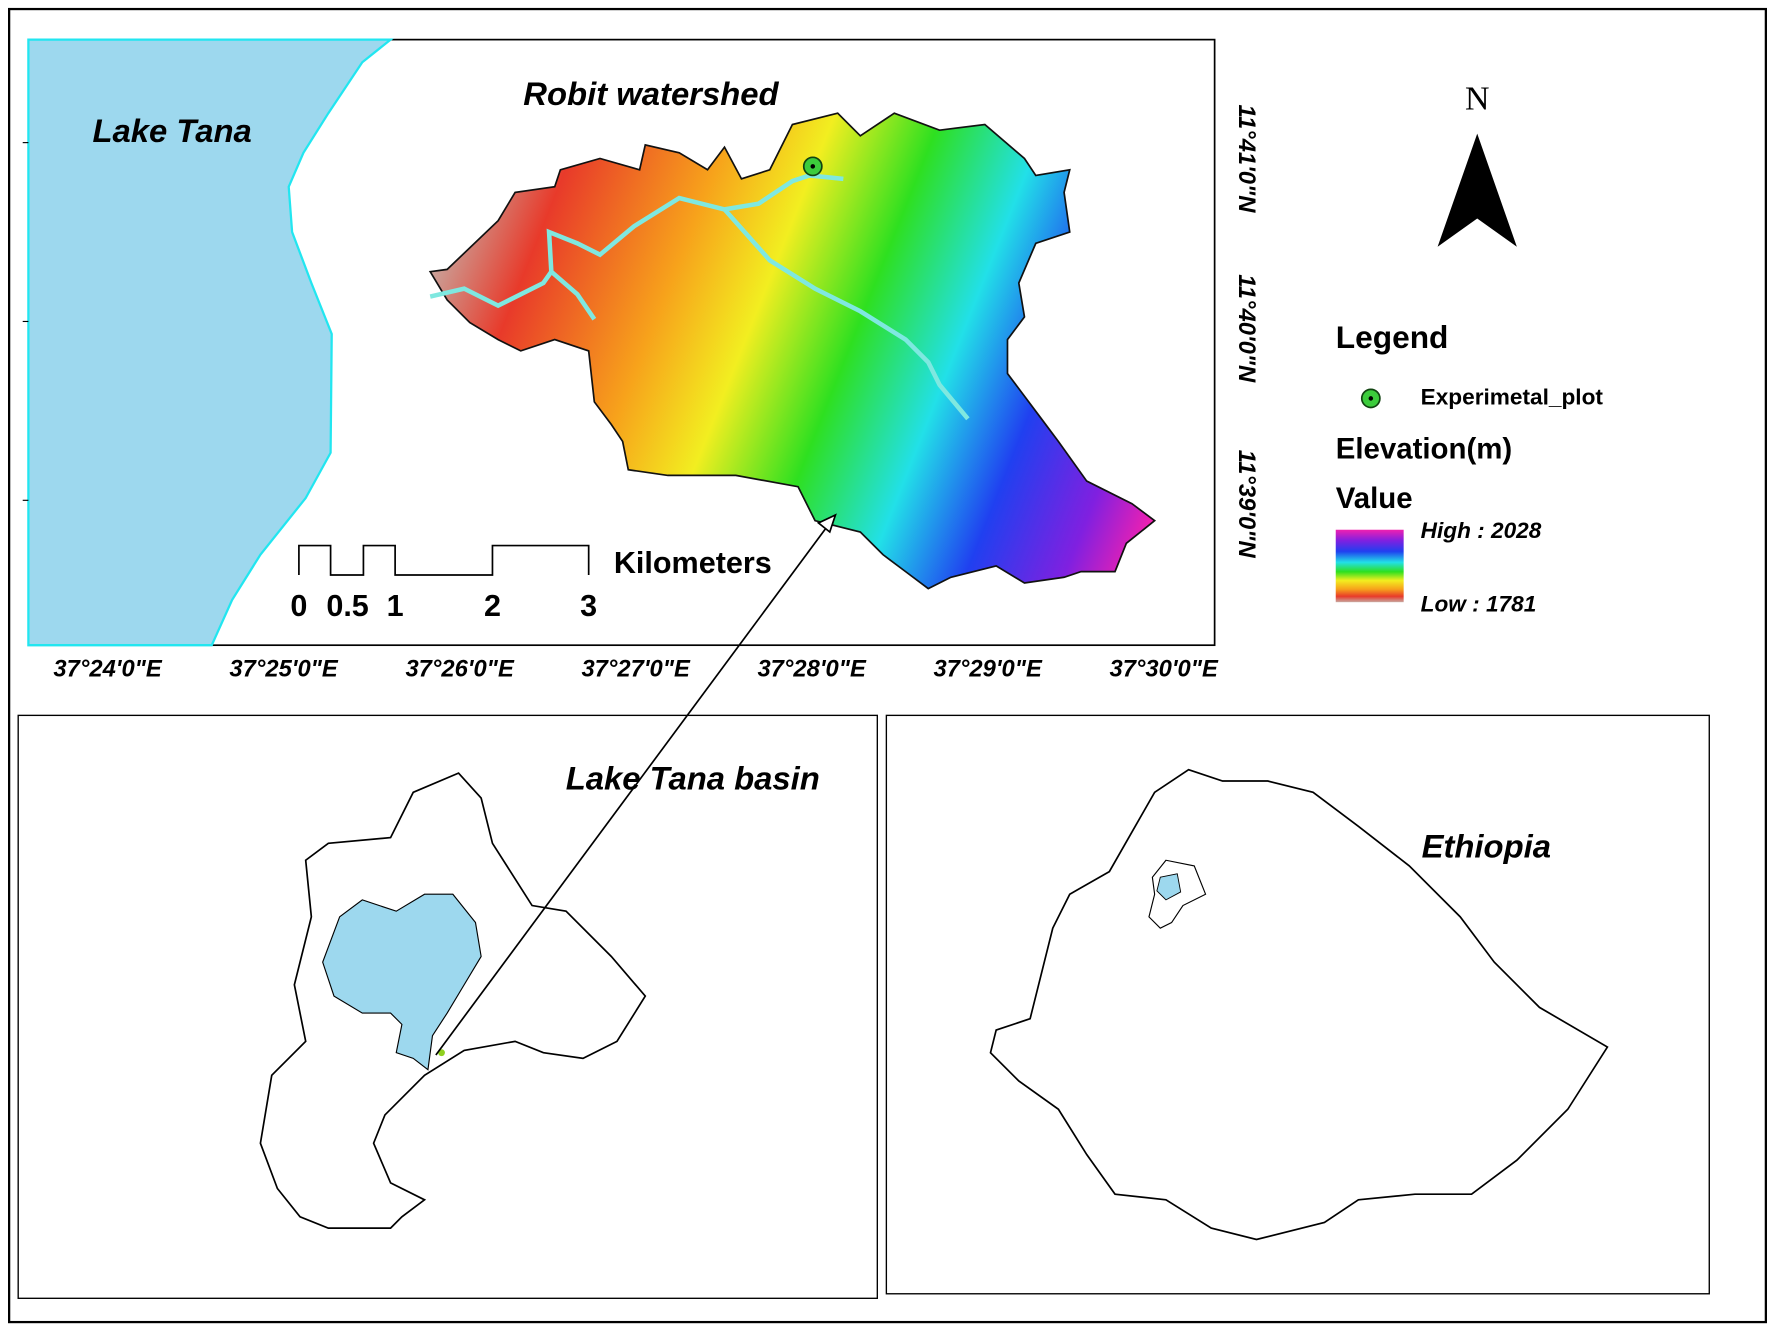  I want to click on basin-outline, so click(453, 1000).